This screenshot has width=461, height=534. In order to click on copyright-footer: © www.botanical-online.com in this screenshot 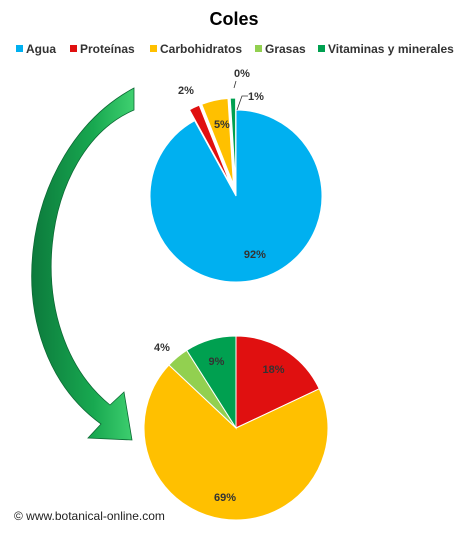, I will do `click(89, 516)`.